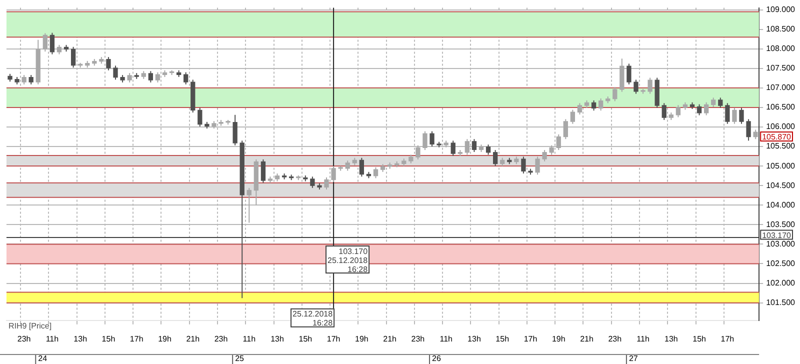  I want to click on text: 105.870, so click(777, 137).